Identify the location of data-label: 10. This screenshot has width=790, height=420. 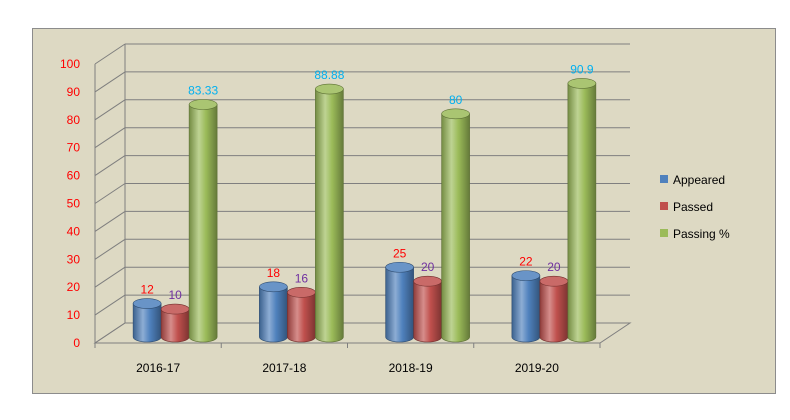
(175, 295).